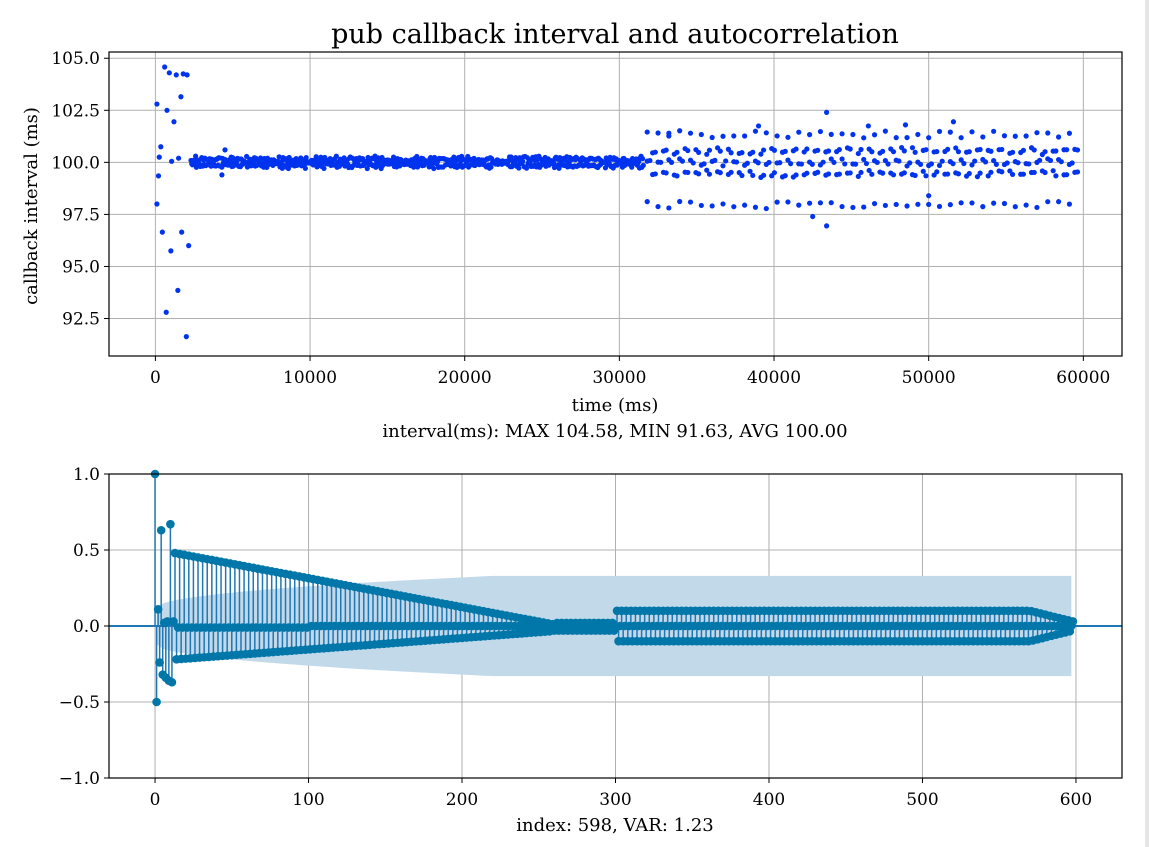 The image size is (1149, 847). Describe the element at coordinates (922, 800) in the screenshot. I see `bottom-x-tick-label: 500` at that location.